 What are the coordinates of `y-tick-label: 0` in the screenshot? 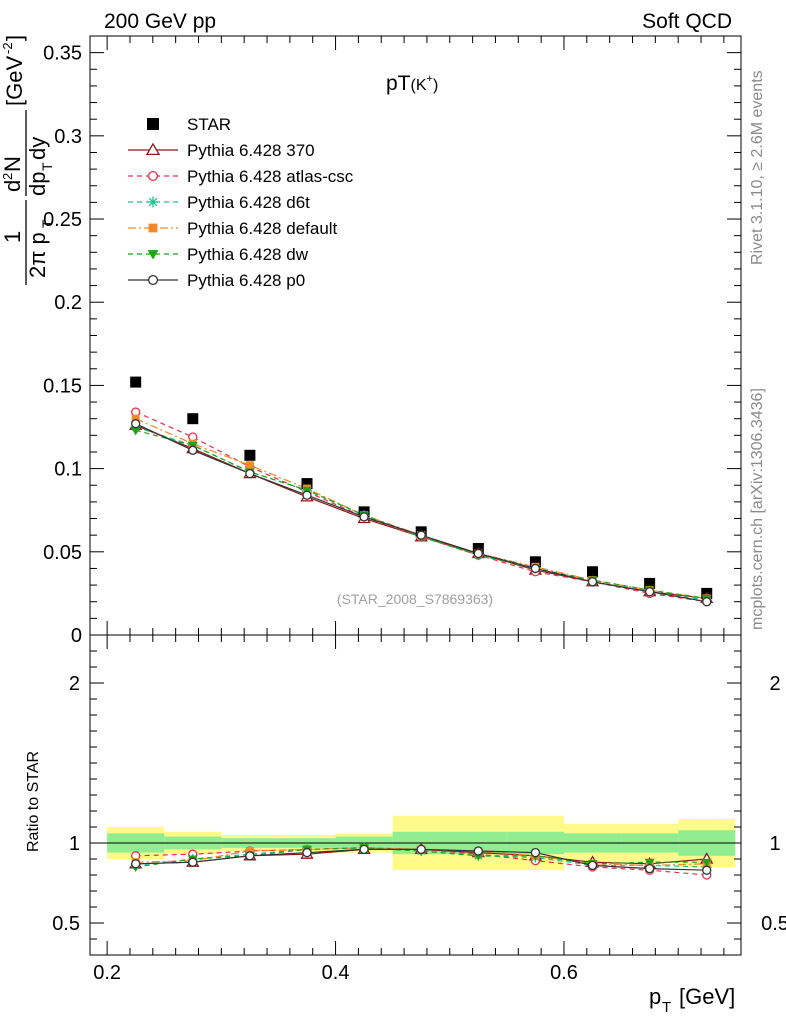 It's located at (76, 636).